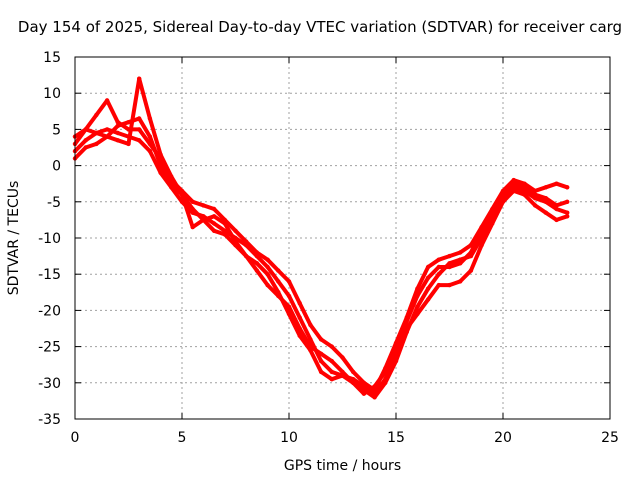 This screenshot has width=640, height=480. Describe the element at coordinates (289, 438) in the screenshot. I see `x-tick-label: 10` at that location.